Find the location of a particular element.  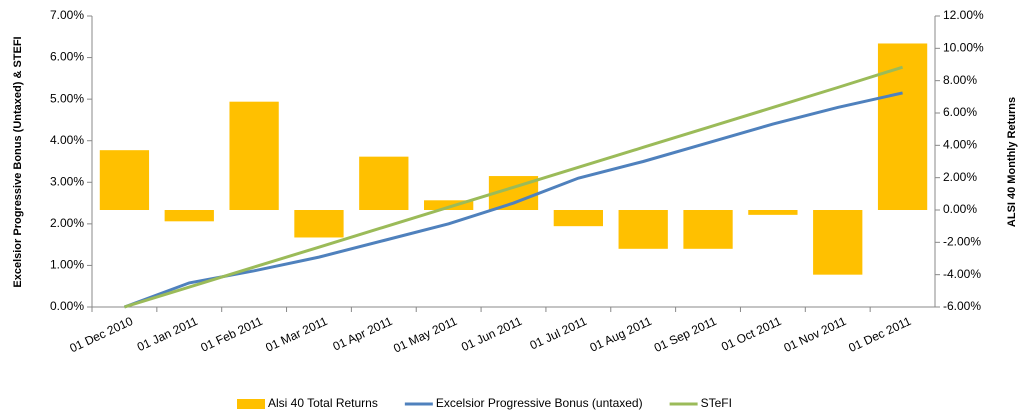

x-tick-label: 01 Dec 2010 is located at coordinates (101, 335).